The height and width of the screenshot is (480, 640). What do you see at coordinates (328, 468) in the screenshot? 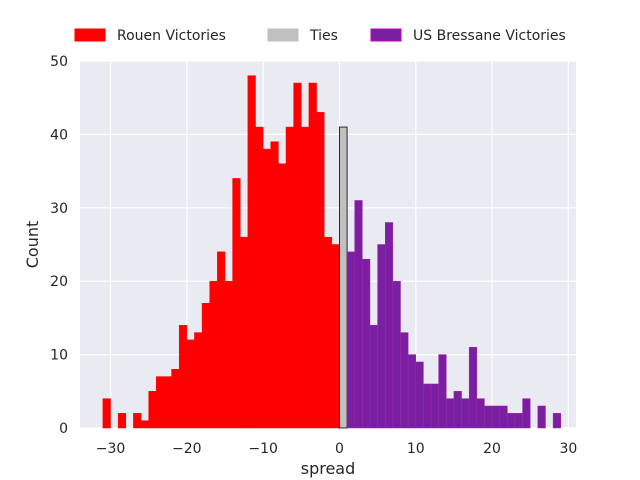
I see `x-axis-label: spread` at bounding box center [328, 468].